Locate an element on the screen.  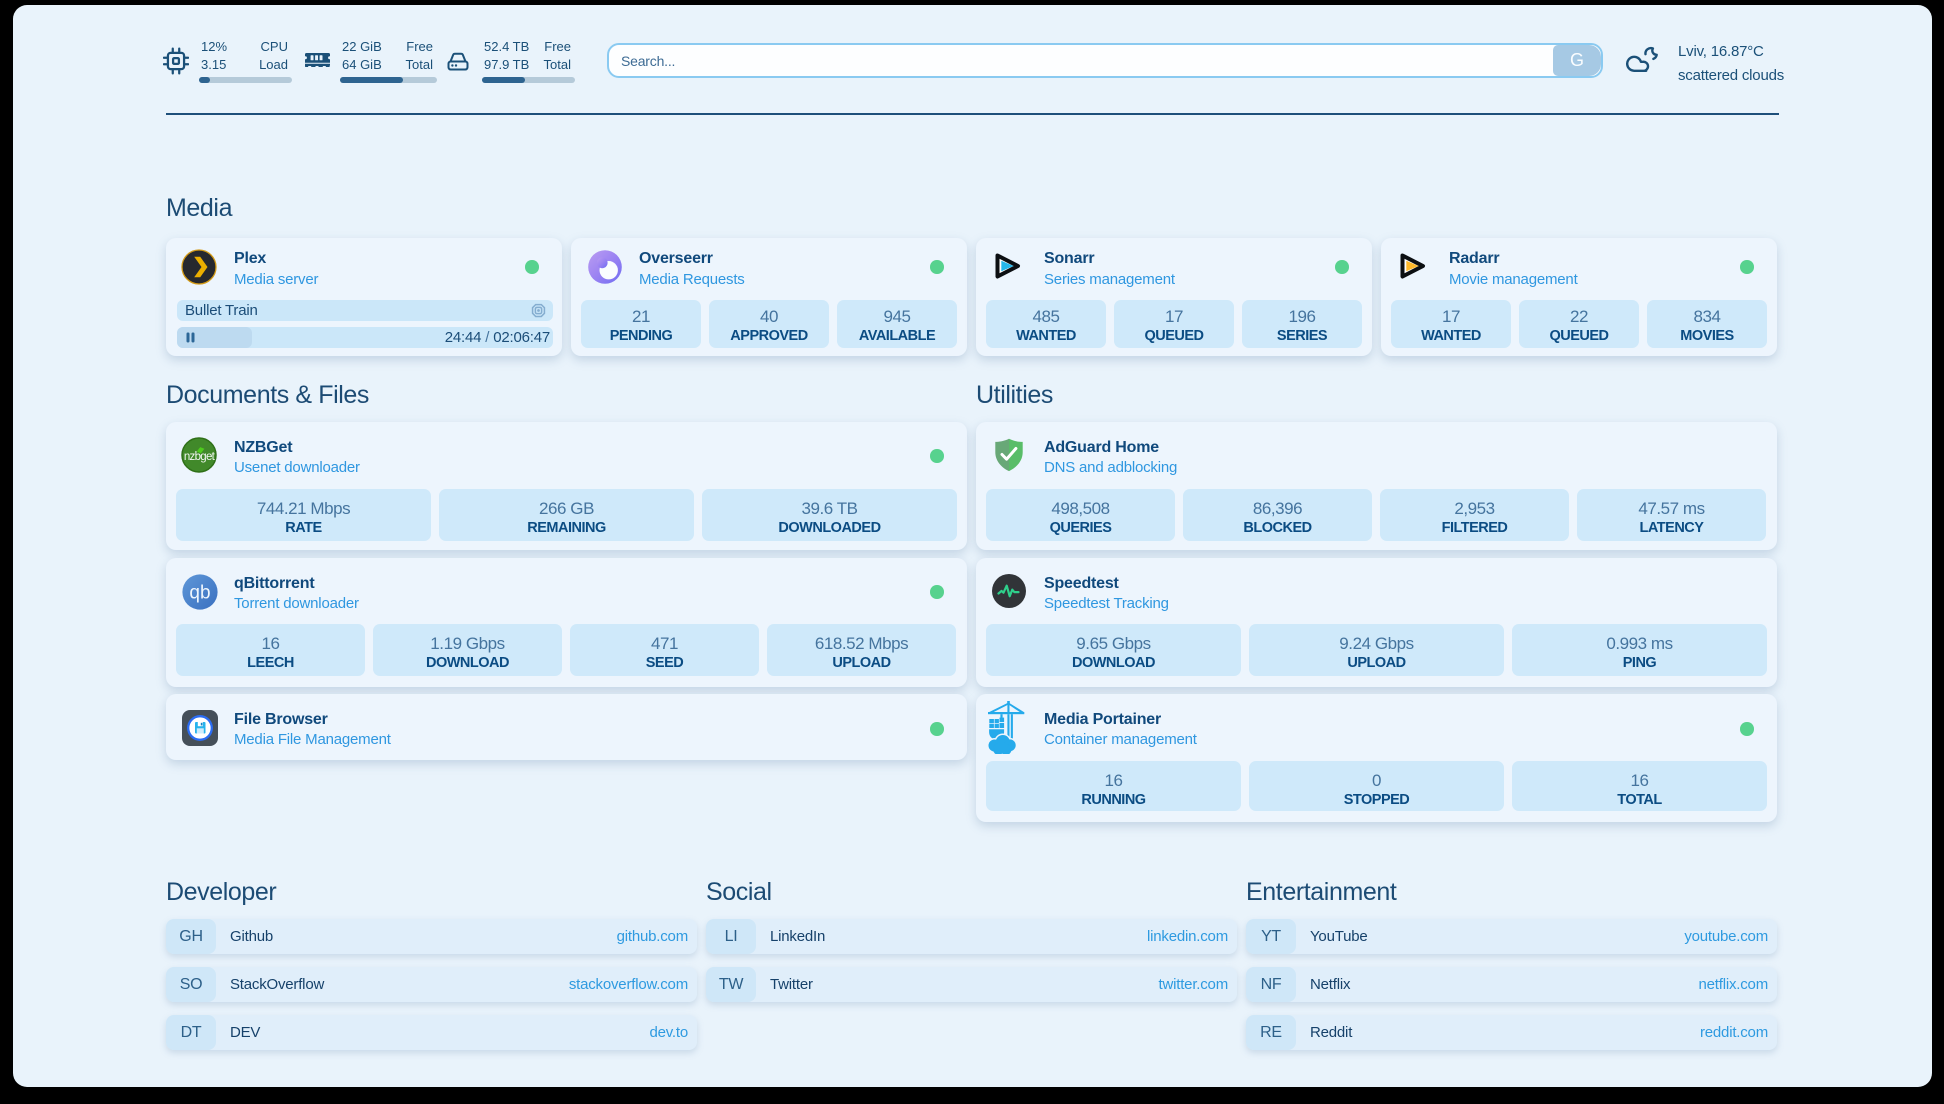
svg-text: nzbget is located at coordinates (200, 457).